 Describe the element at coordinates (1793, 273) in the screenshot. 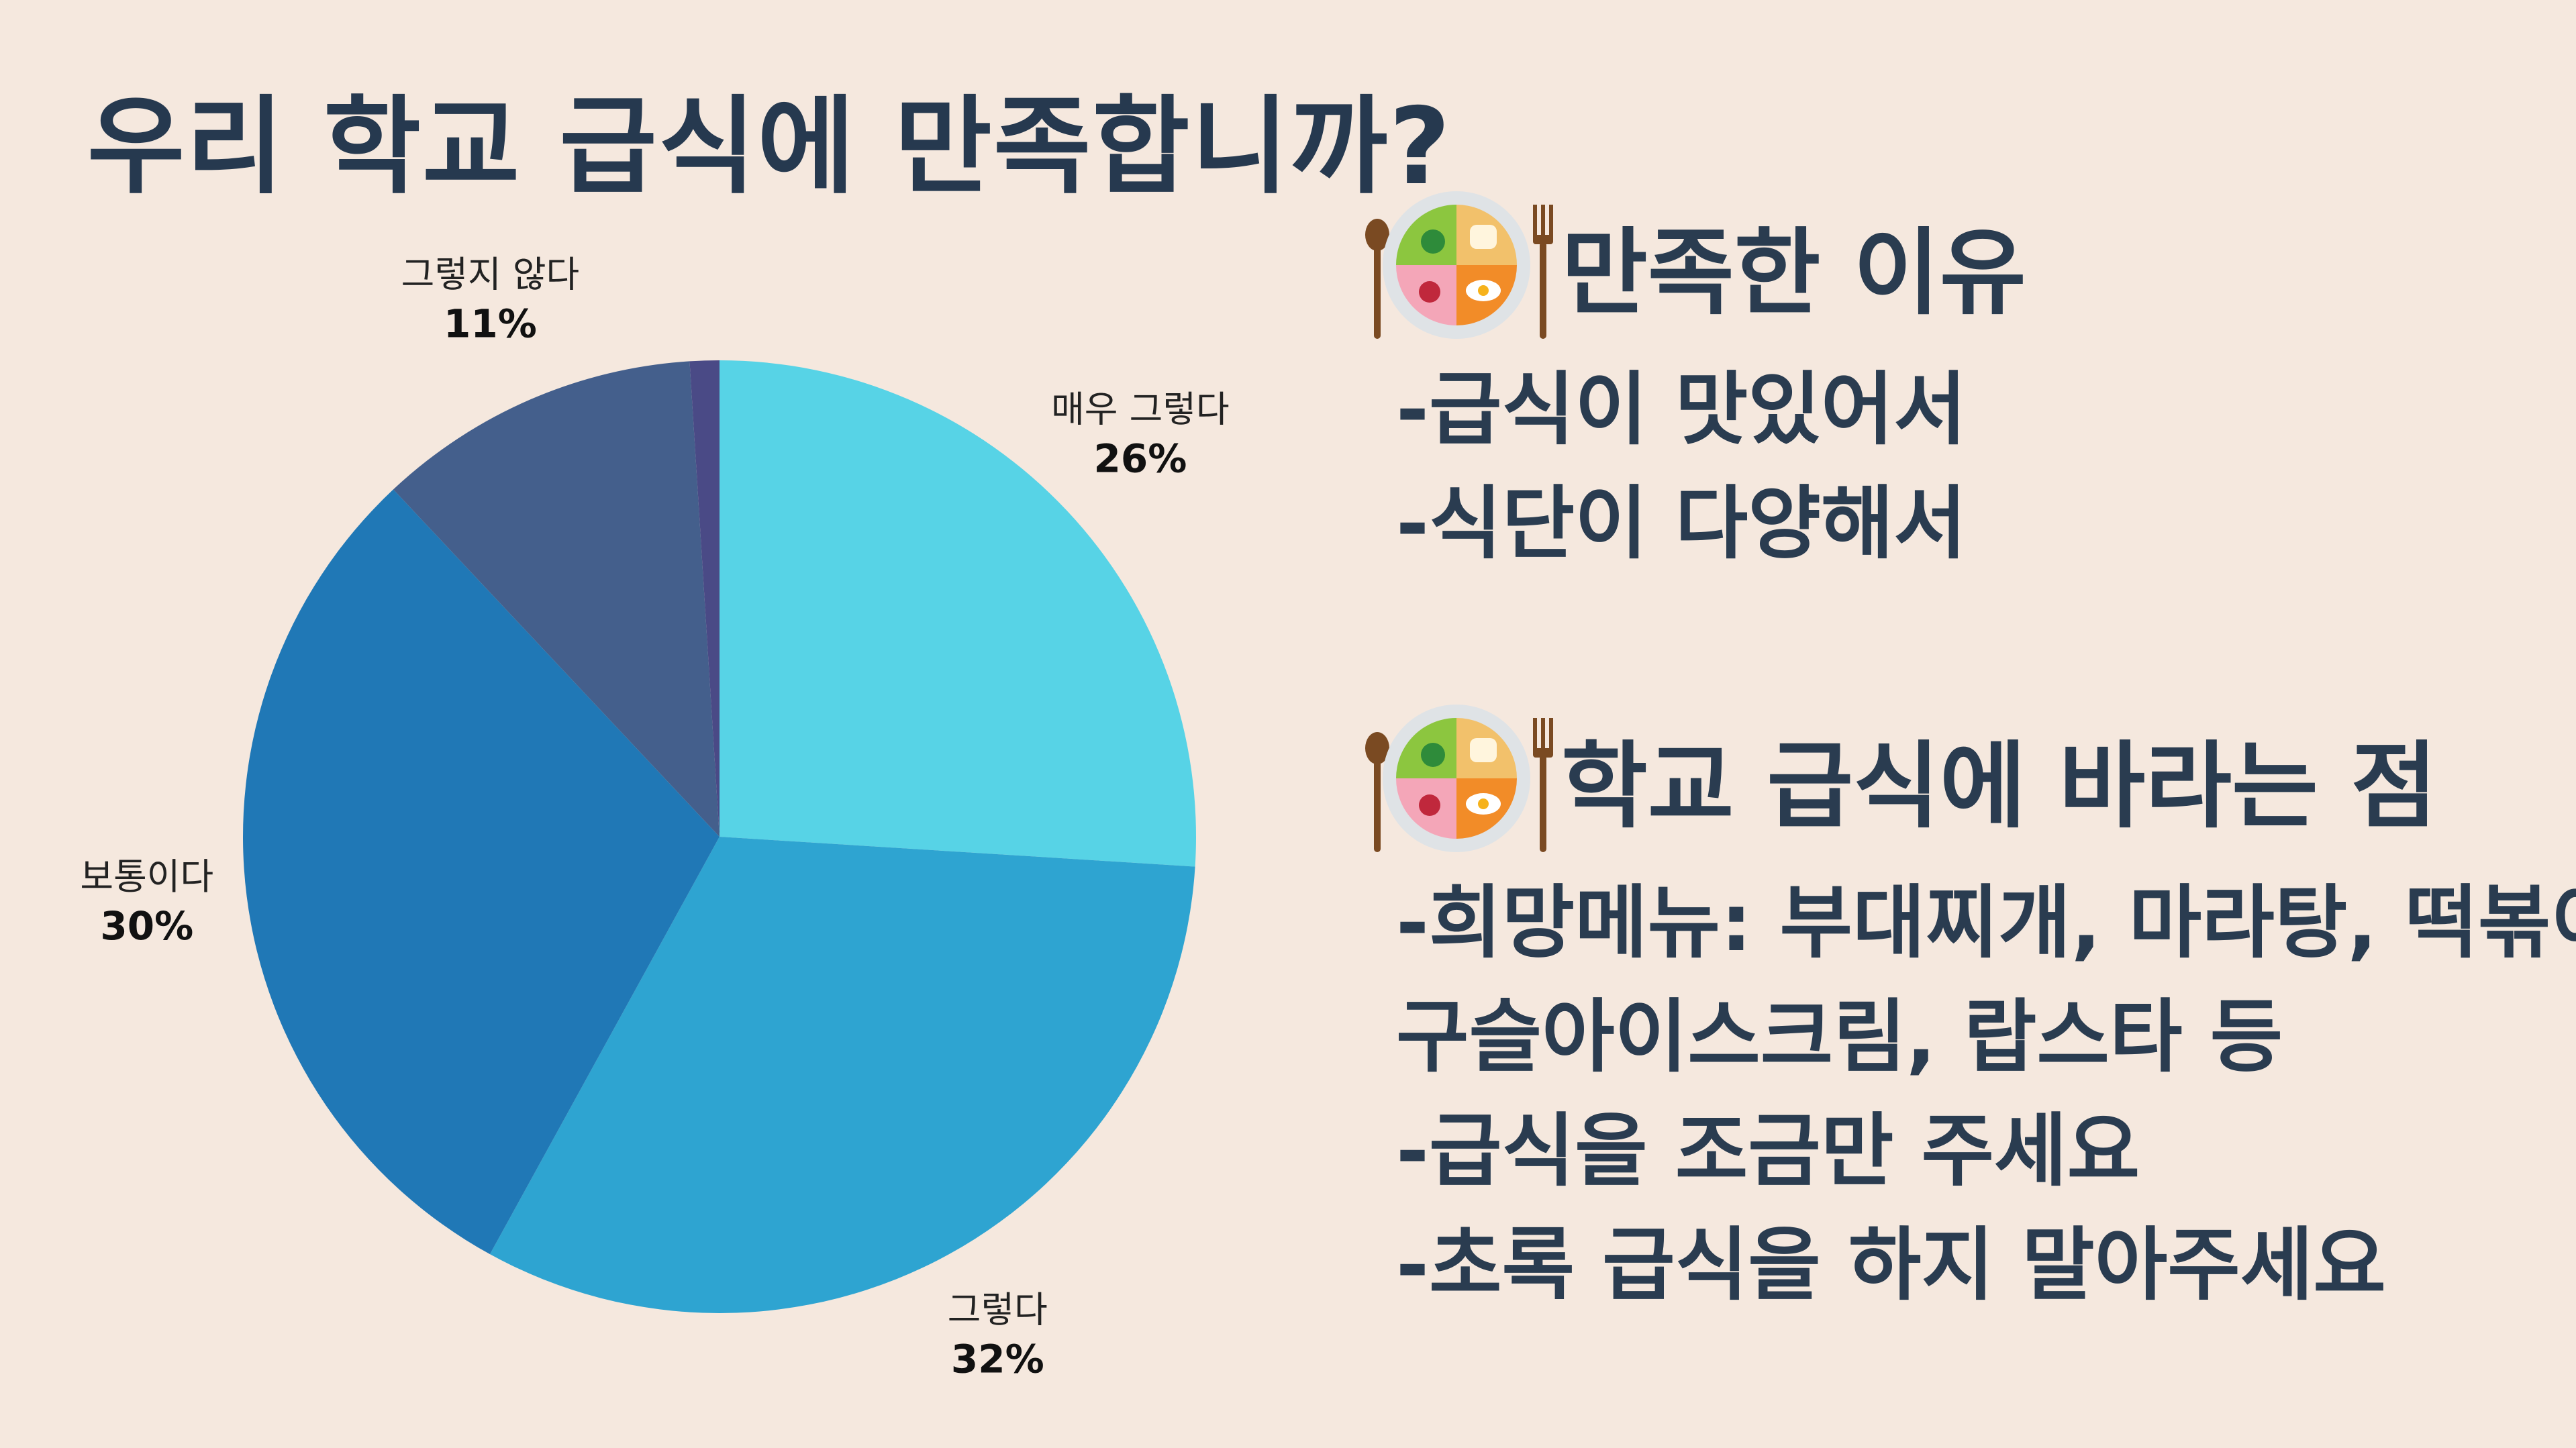

I see `reasons-heading: 만족한 이유` at that location.